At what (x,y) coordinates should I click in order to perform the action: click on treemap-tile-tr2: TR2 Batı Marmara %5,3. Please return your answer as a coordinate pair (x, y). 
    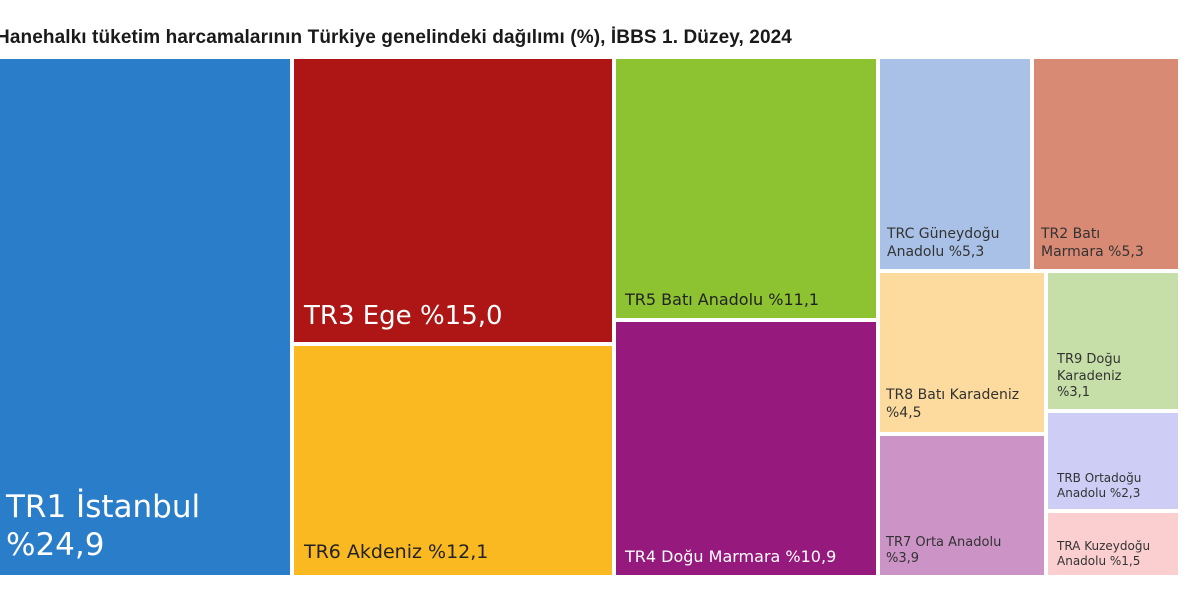
    Looking at the image, I should click on (1106, 164).